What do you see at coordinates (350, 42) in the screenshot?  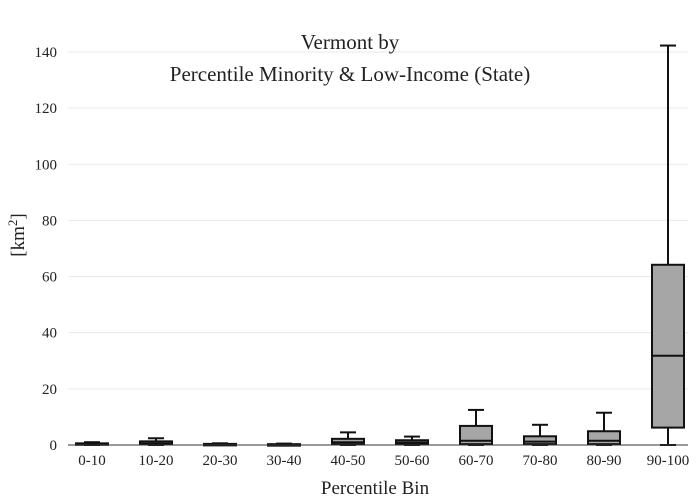 I see `chart-title: Vermont by` at bounding box center [350, 42].